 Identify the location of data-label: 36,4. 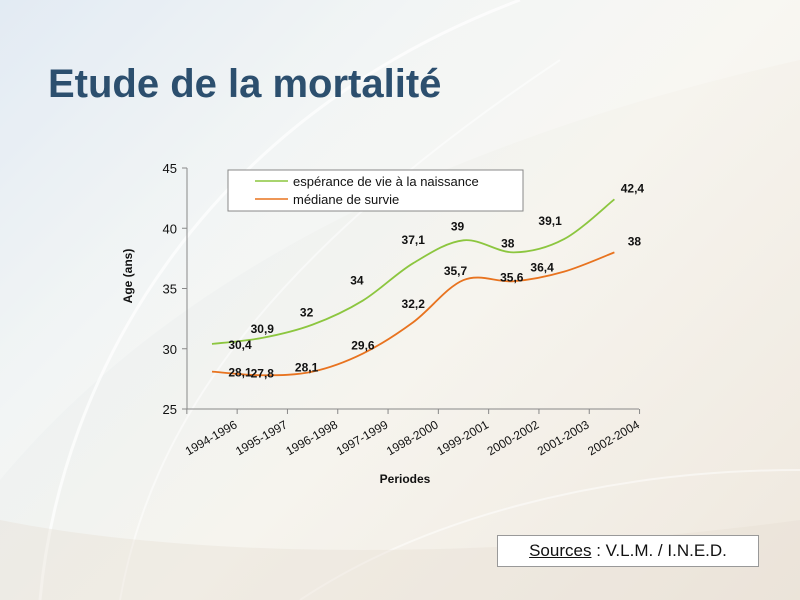
(542, 268).